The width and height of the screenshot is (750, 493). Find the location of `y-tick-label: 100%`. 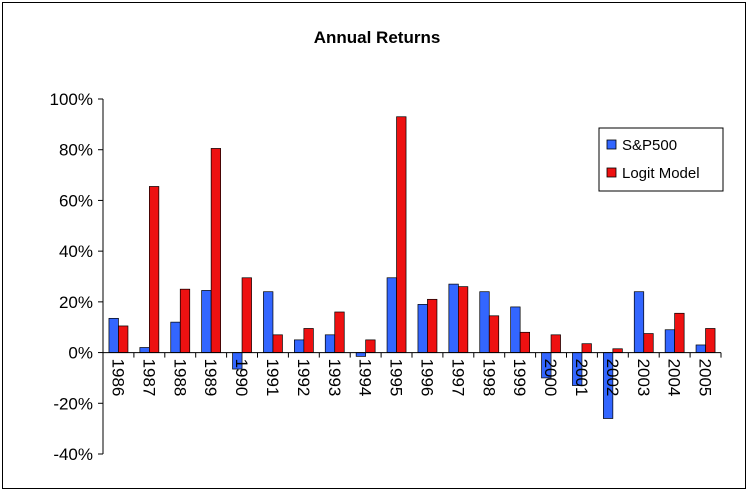

y-tick-label: 100% is located at coordinates (71, 99).